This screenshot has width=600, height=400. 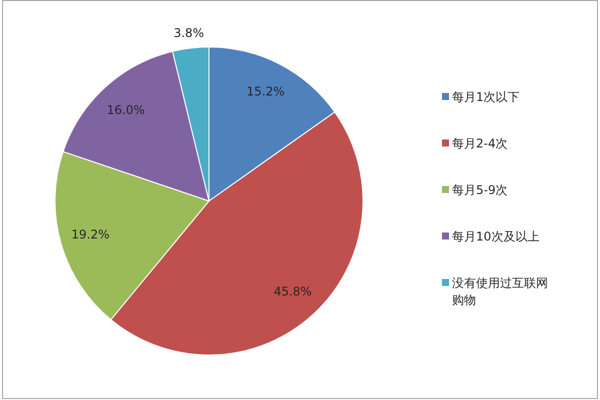 What do you see at coordinates (265, 91) in the screenshot?
I see `data-label: 15.2%` at bounding box center [265, 91].